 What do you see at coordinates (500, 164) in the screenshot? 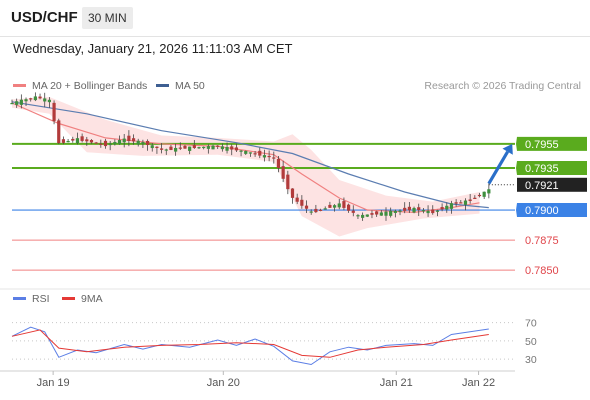
I see `forecast-arrow` at bounding box center [500, 164].